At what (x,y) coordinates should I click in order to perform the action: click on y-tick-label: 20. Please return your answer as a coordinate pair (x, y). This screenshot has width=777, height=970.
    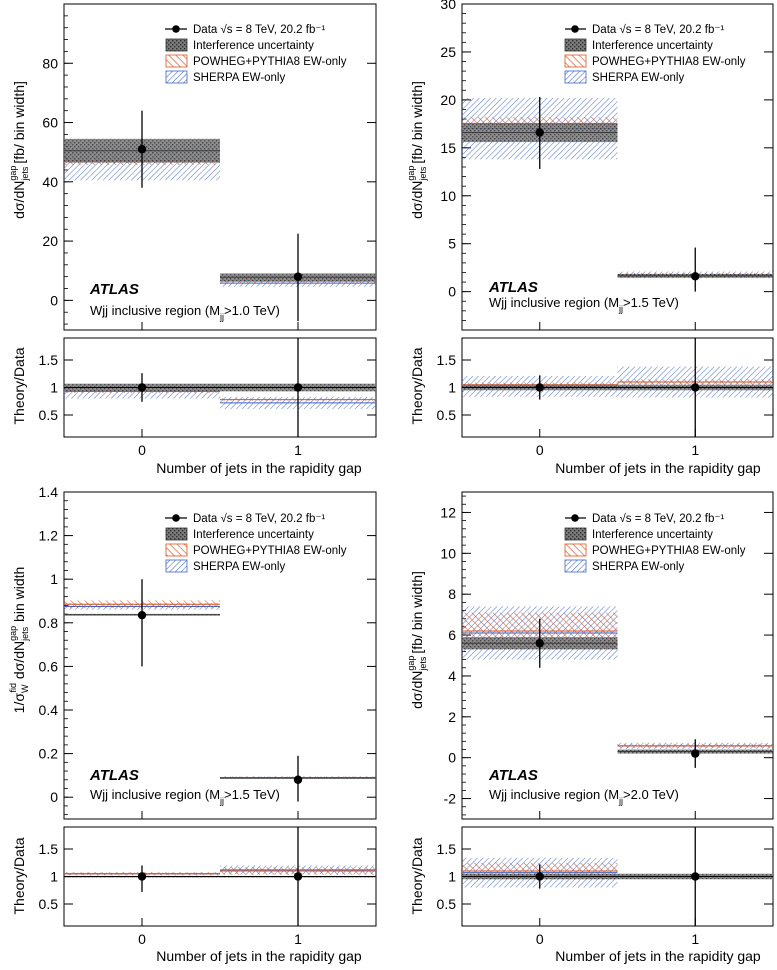
    Looking at the image, I should click on (448, 100).